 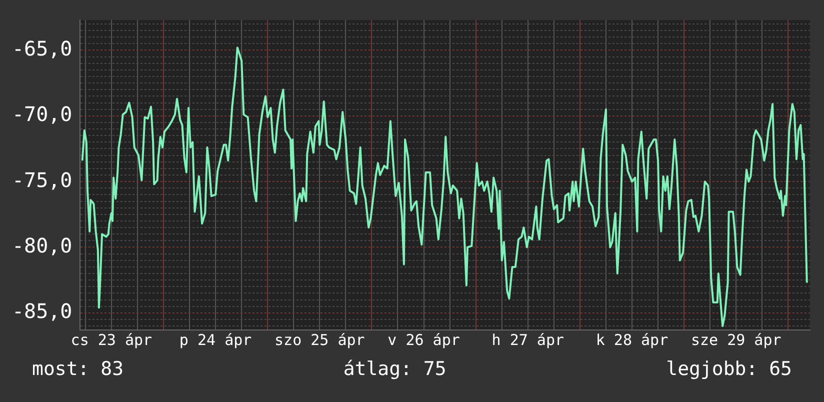 I want to click on y-tick-label: -65,0, so click(x=42, y=48).